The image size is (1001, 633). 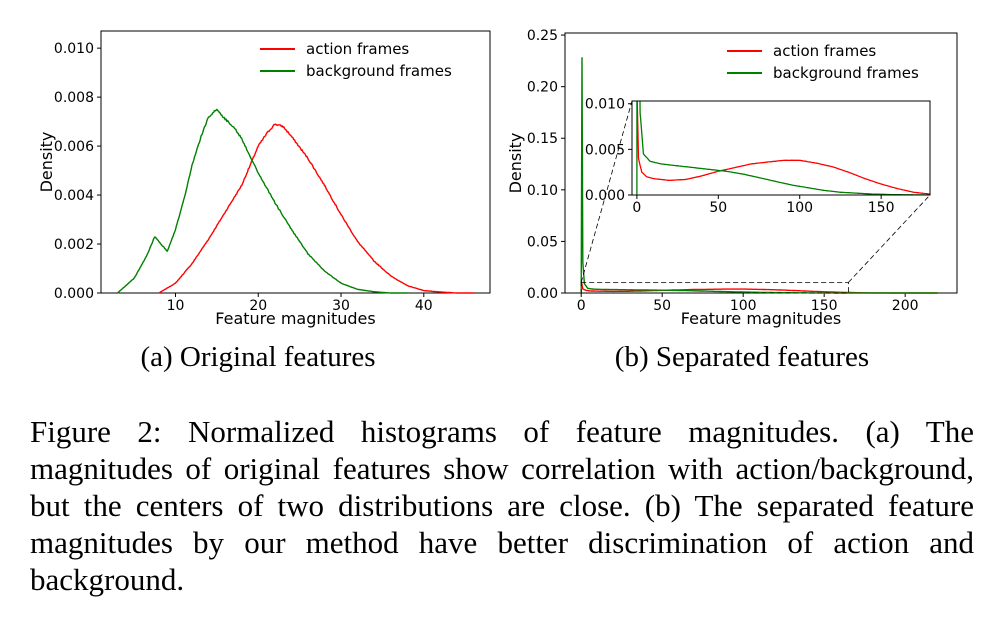 What do you see at coordinates (295, 318) in the screenshot?
I see `chart-a-x-axis-label: Feature magnitudes` at bounding box center [295, 318].